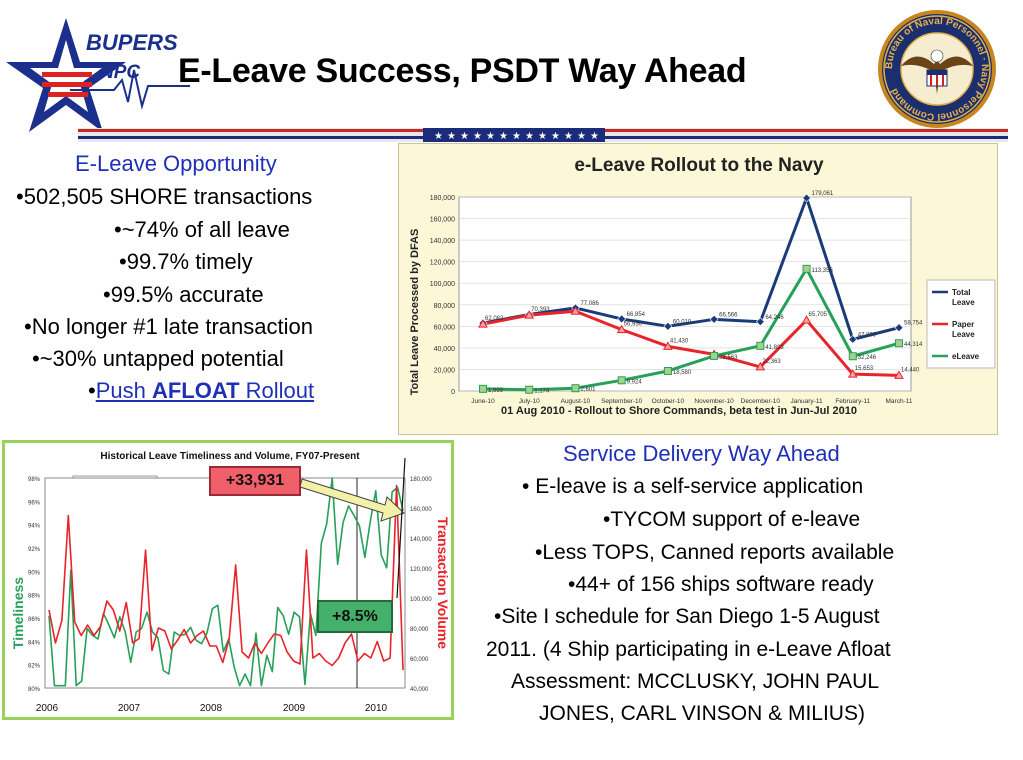 The height and width of the screenshot is (760, 1023). I want to click on rollout-y-tick-label: 40,000, so click(445, 349).